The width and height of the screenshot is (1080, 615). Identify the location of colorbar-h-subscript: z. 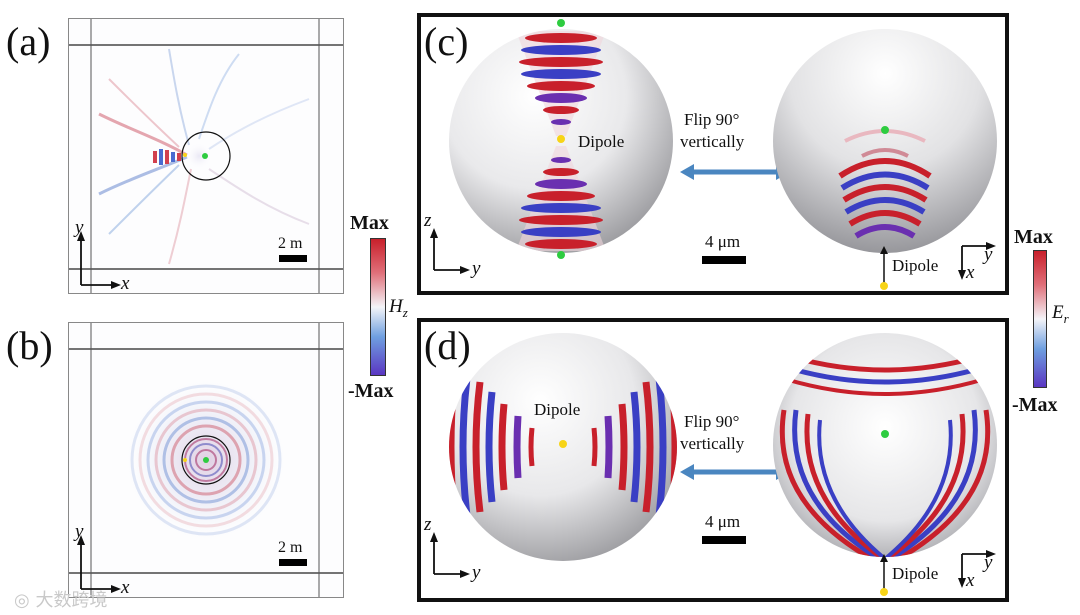
(405, 312).